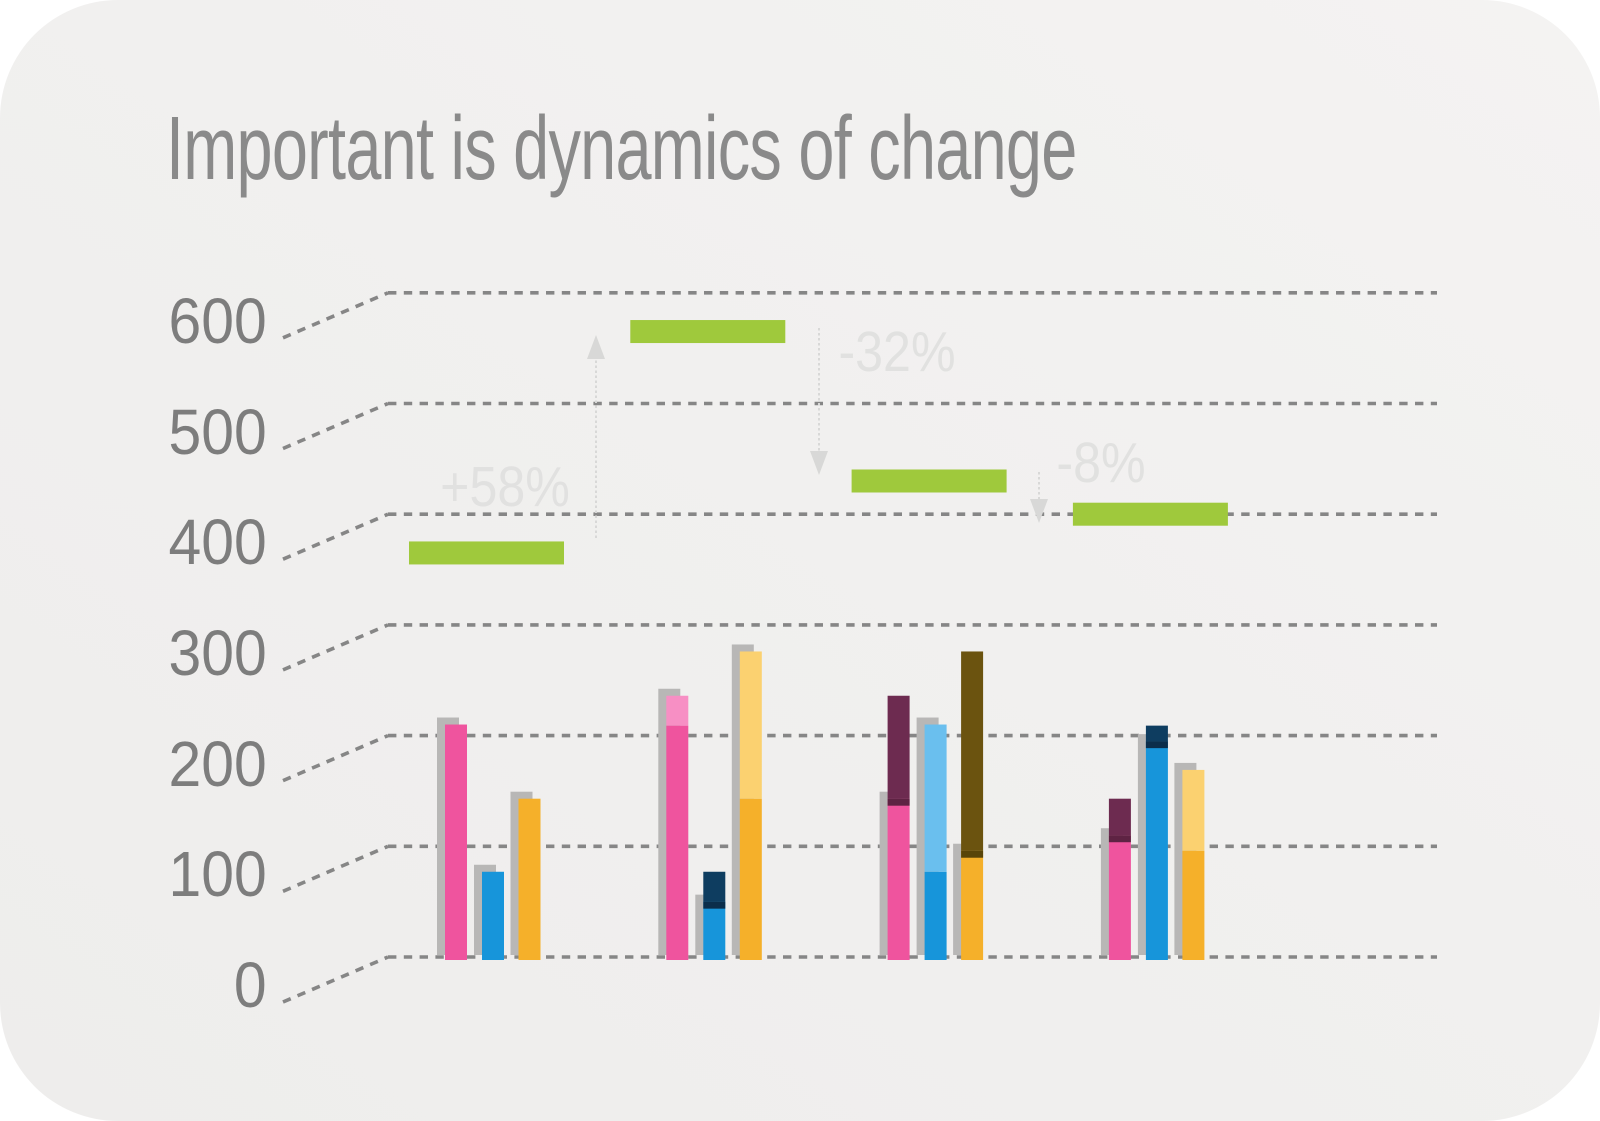 This screenshot has width=1600, height=1121. What do you see at coordinates (456, 842) in the screenshot?
I see `bar-g1-pink-main` at bounding box center [456, 842].